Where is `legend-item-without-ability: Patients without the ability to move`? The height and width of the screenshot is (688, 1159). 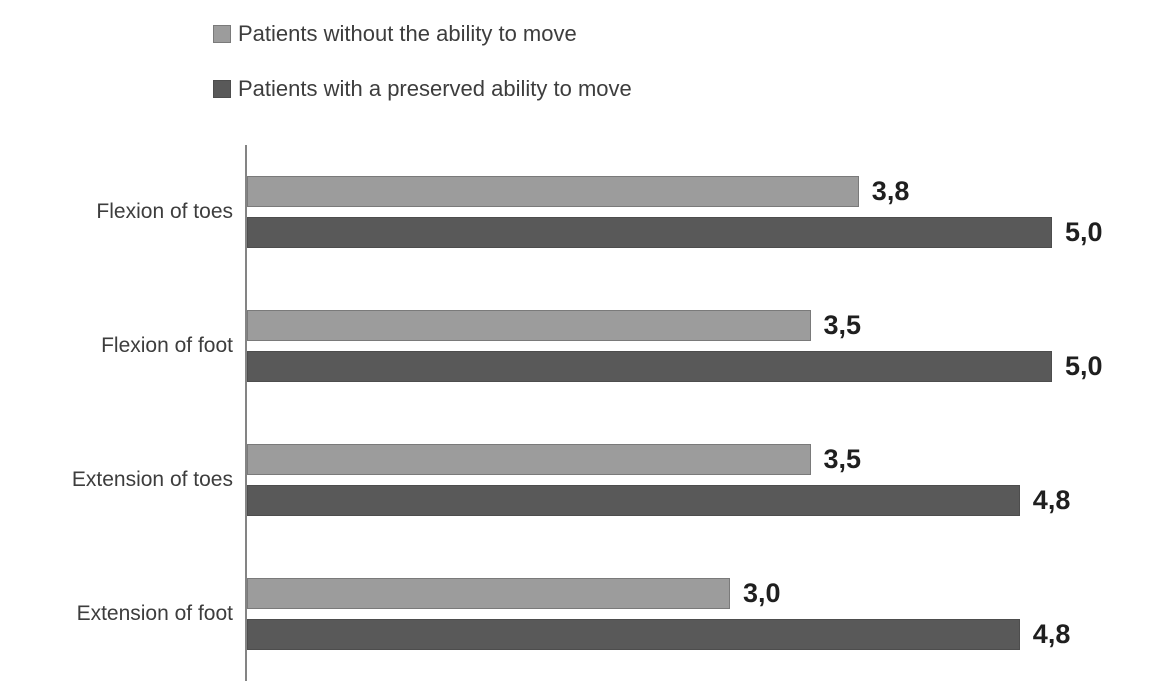 legend-item-without-ability: Patients without the ability to move is located at coordinates (422, 34).